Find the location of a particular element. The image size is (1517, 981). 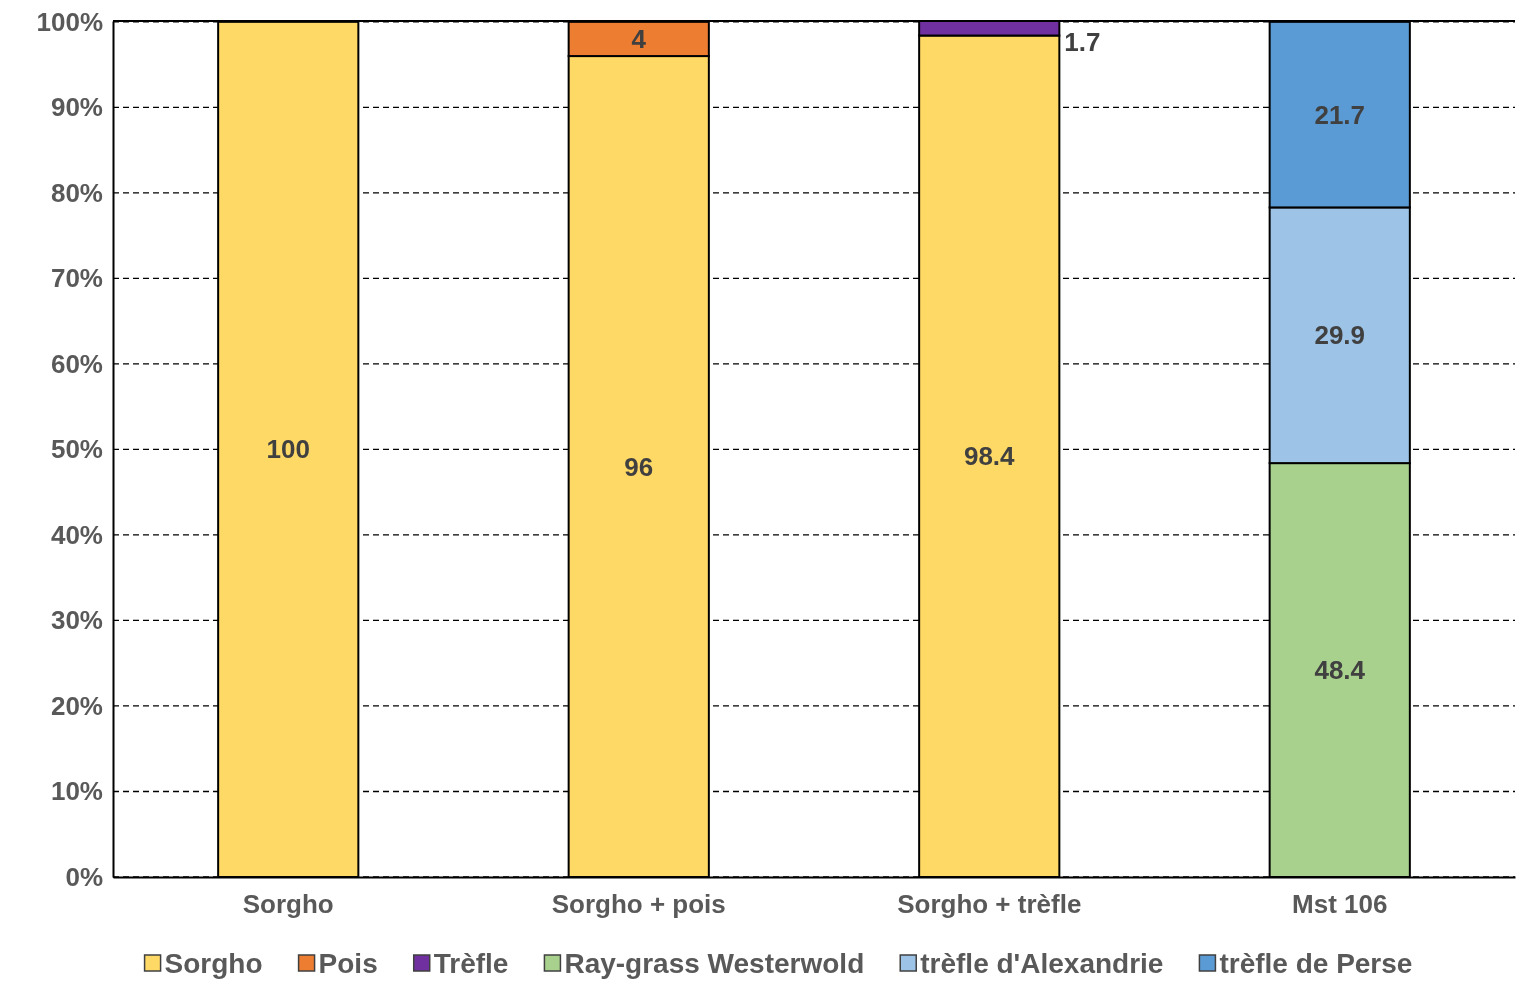

y-tick-label: 30% is located at coordinates (76, 620).